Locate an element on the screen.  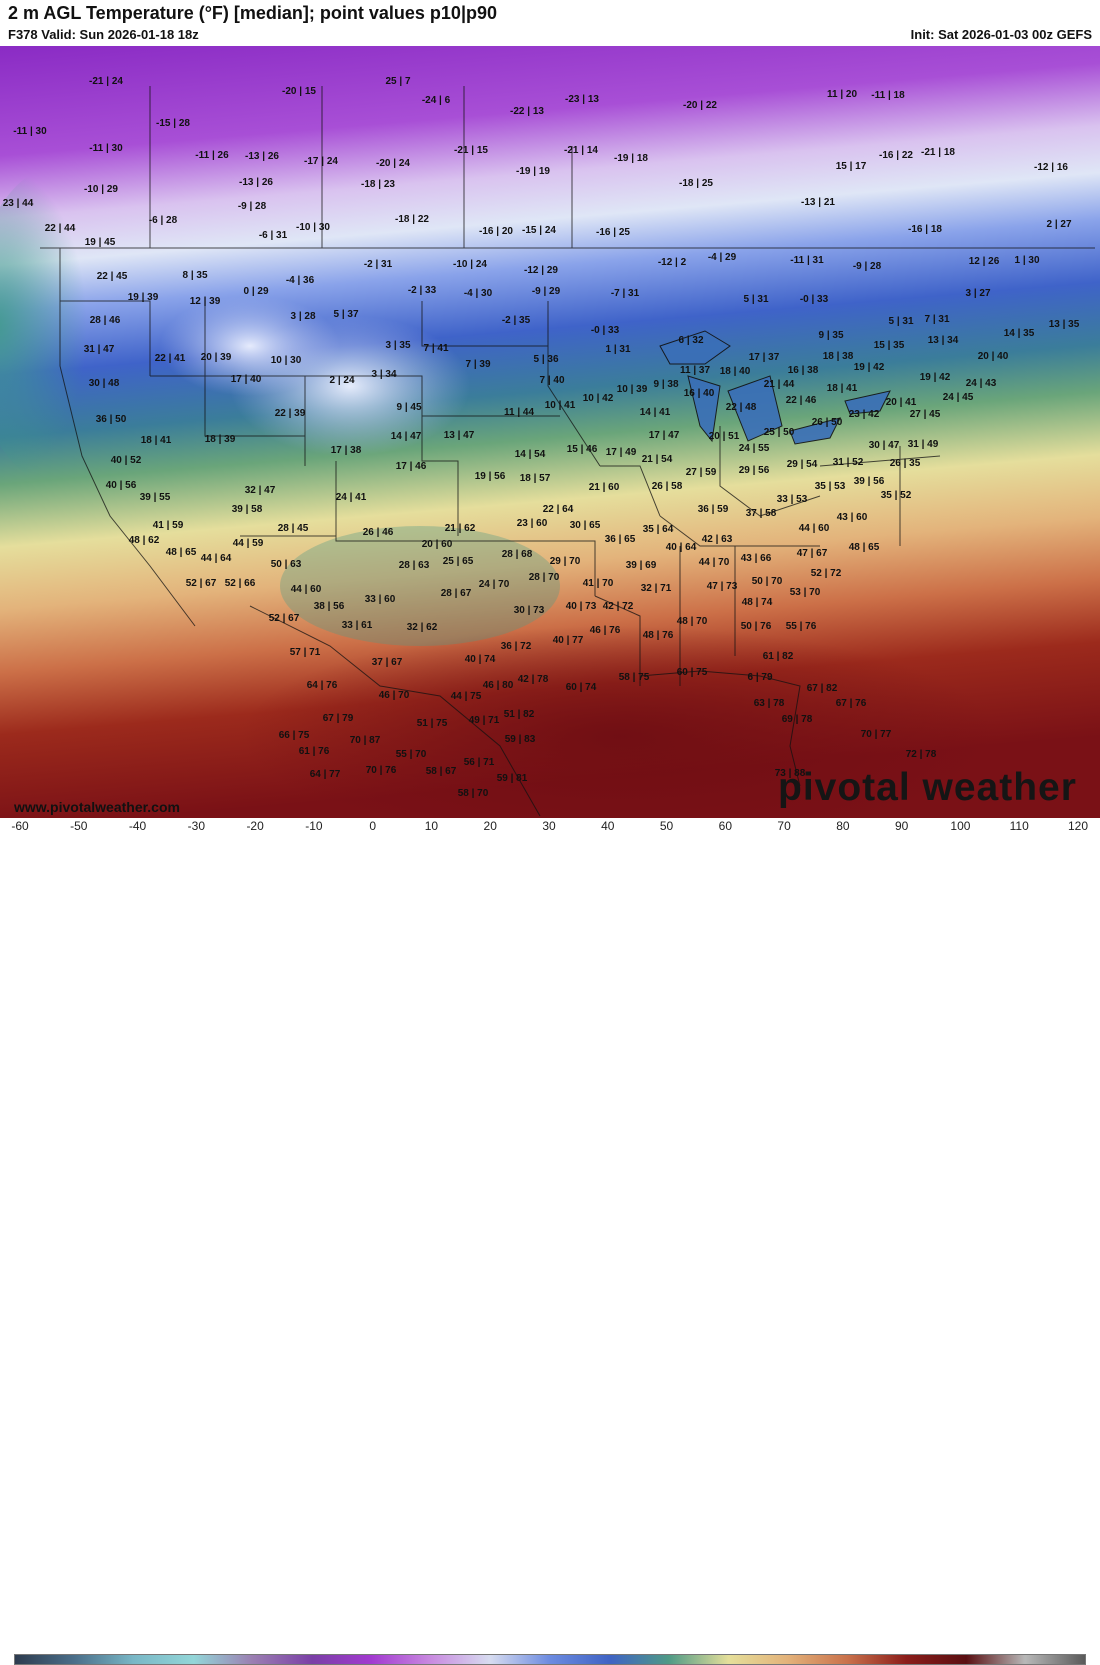
point-value: 32 | 62 is located at coordinates (422, 627).